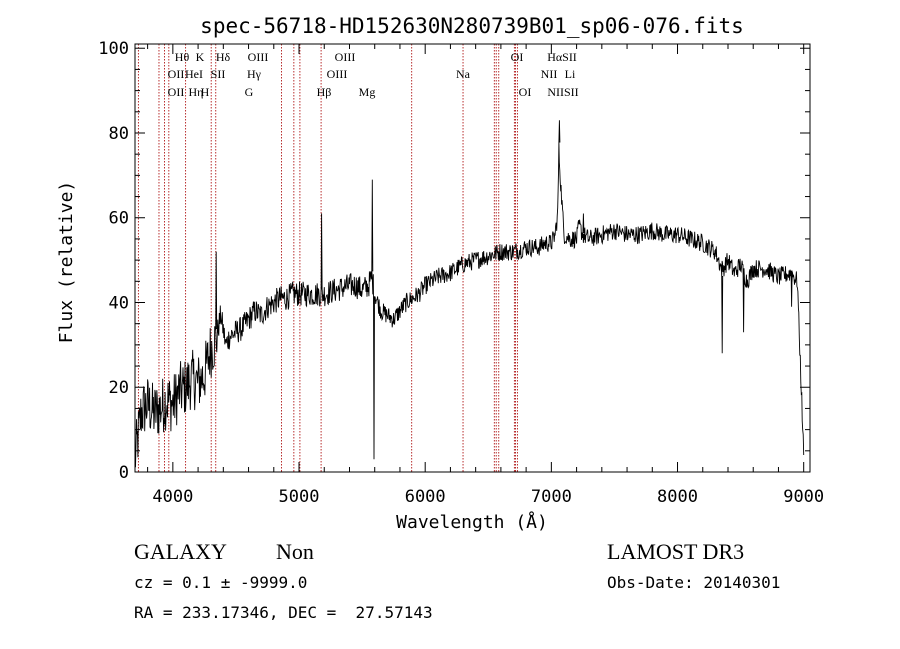 The image size is (900, 649). Describe the element at coordinates (180, 551) in the screenshot. I see `object-class: GALAXY` at that location.